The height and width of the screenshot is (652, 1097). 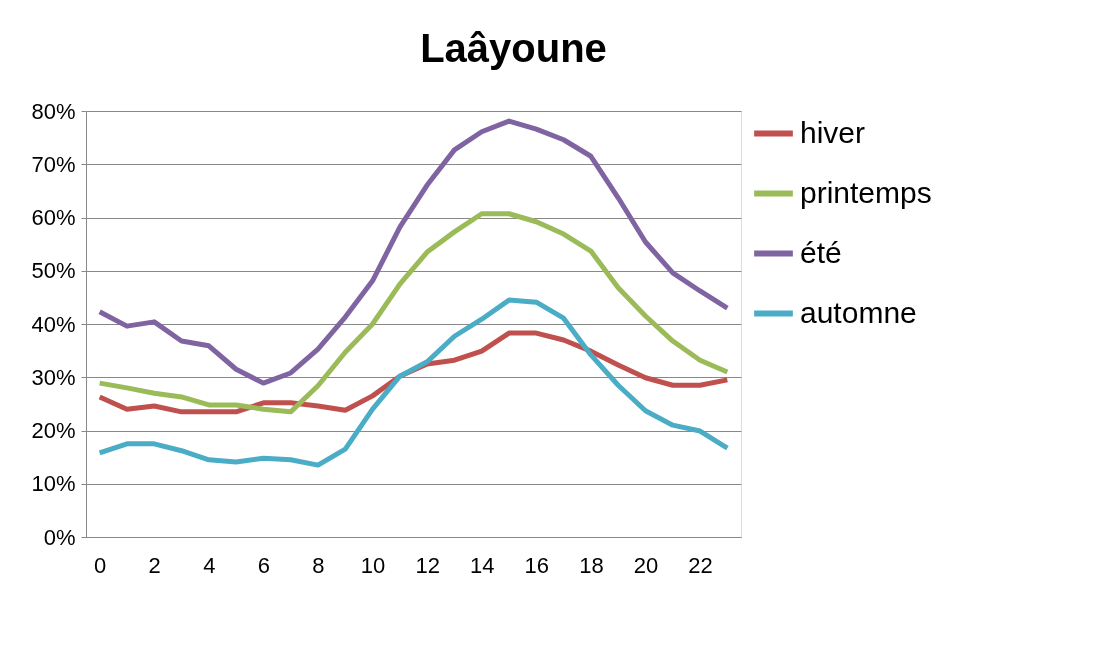 What do you see at coordinates (373, 565) in the screenshot?
I see `x-tick-label: 10` at bounding box center [373, 565].